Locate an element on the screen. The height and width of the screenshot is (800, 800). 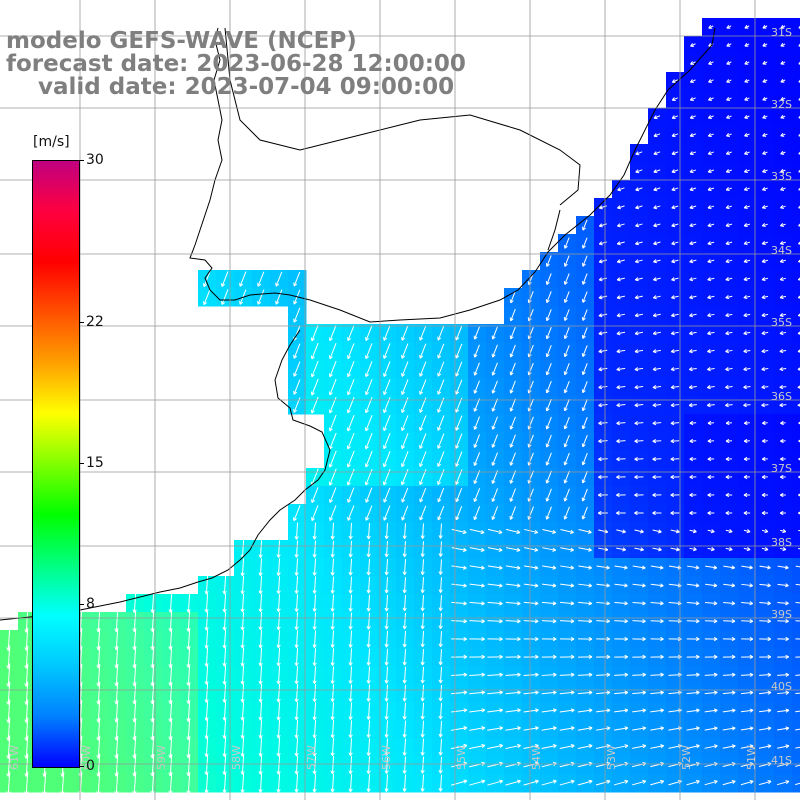
longitude-label: 56W is located at coordinates (386, 757).